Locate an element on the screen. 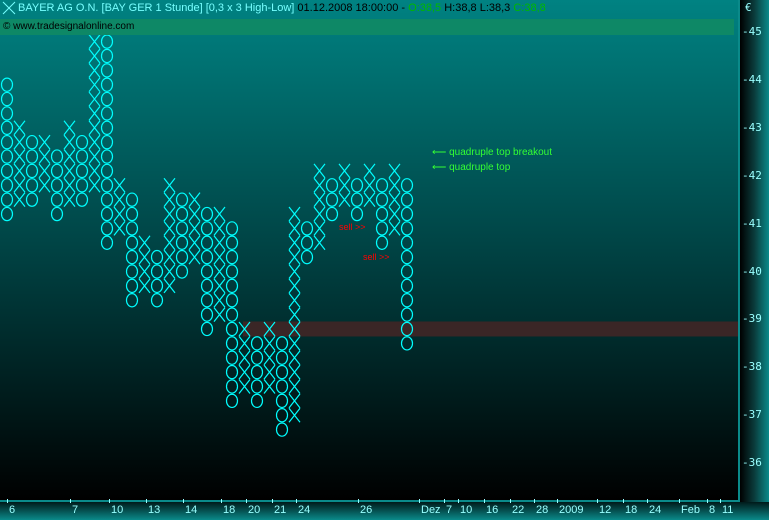 The image size is (769, 520). x-tick-label: 20 is located at coordinates (254, 510).